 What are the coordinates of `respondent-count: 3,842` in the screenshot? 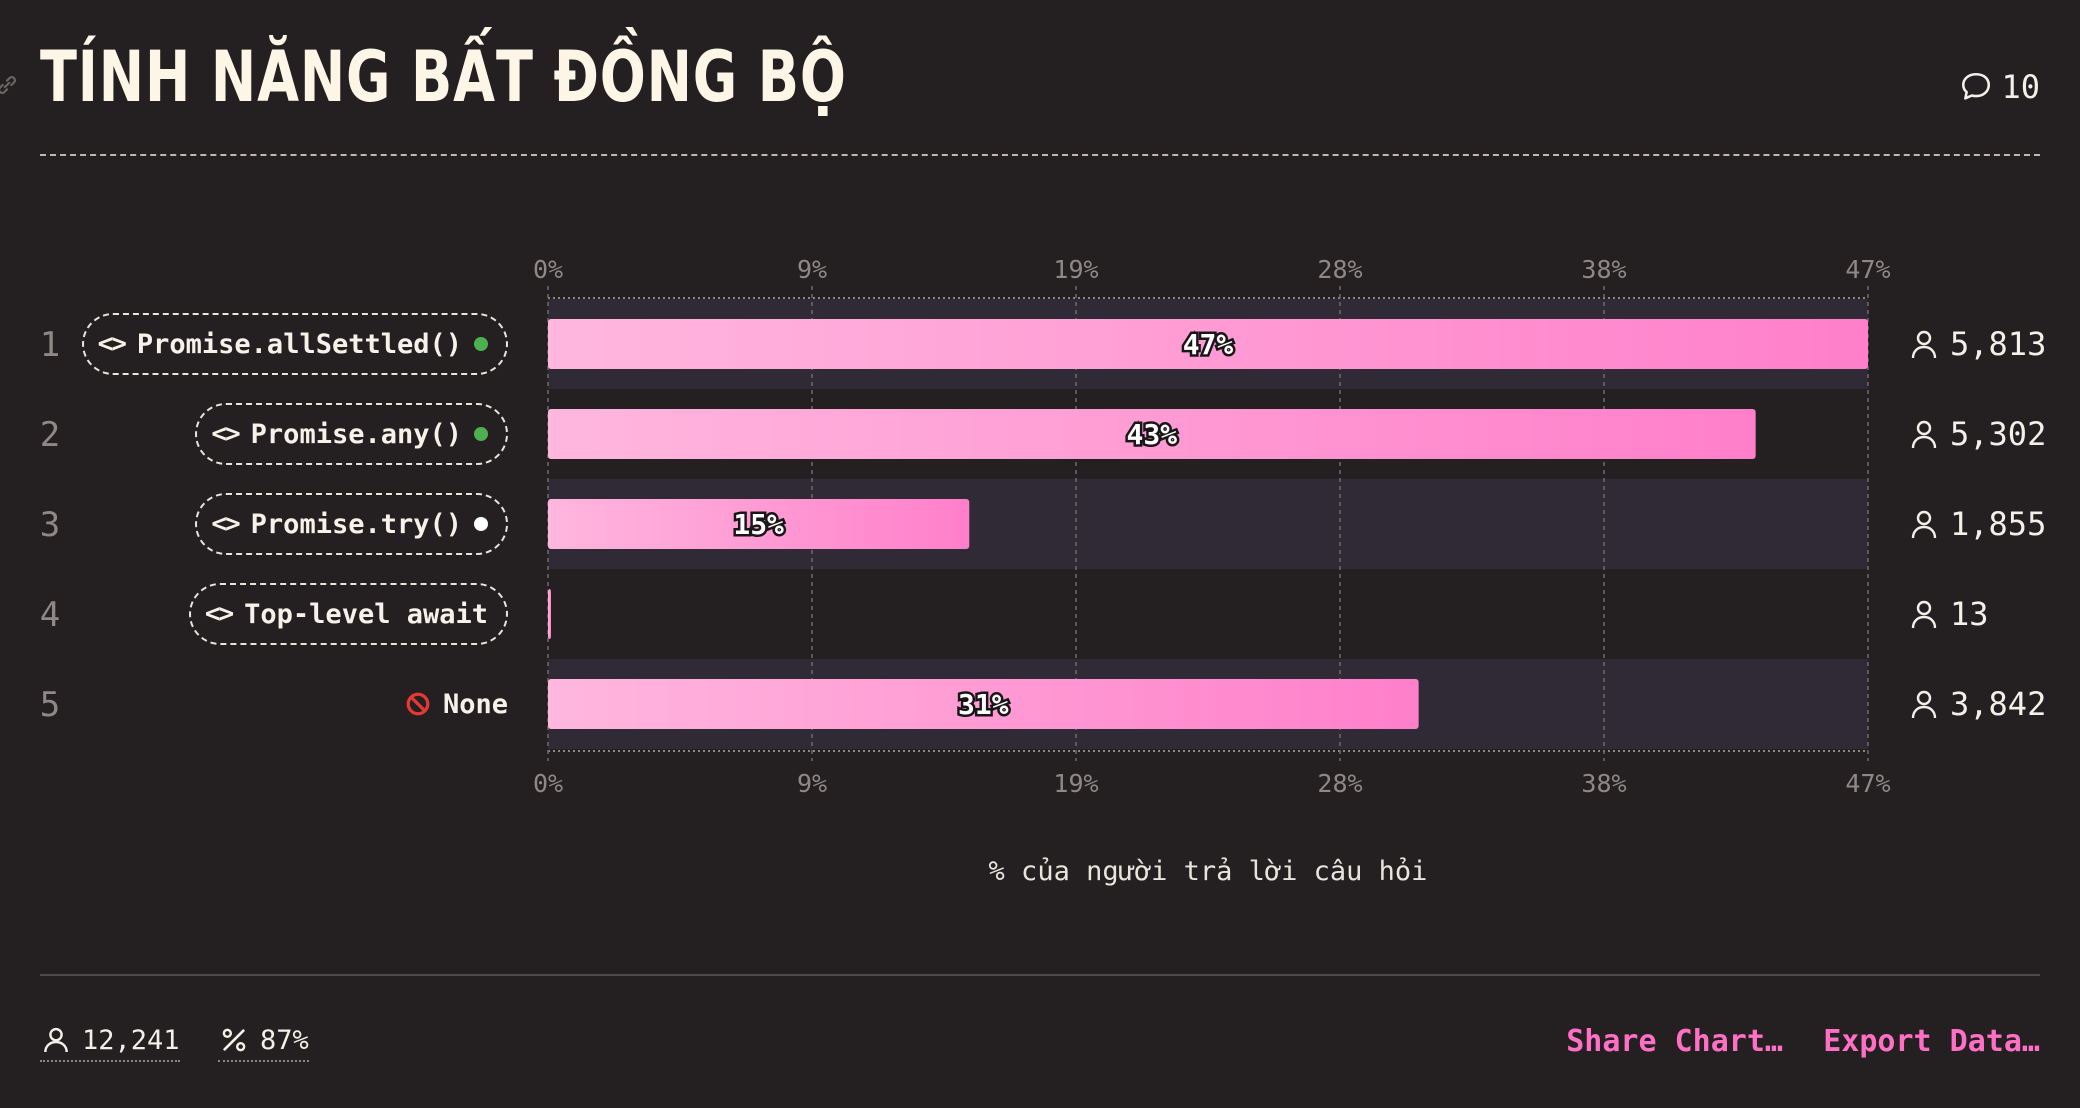 It's located at (1998, 704).